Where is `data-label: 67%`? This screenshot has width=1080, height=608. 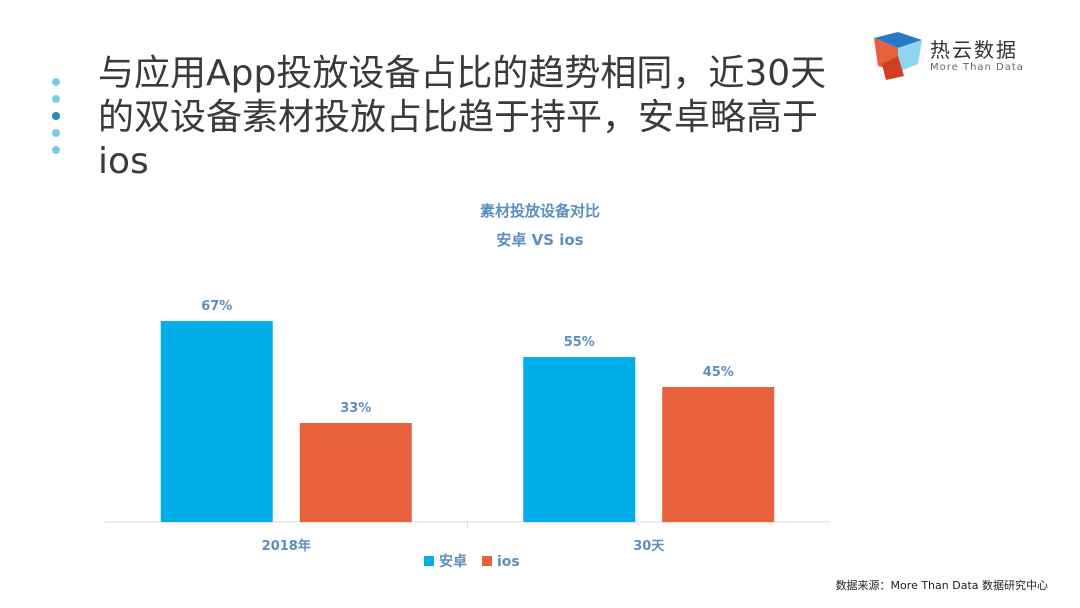
data-label: 67% is located at coordinates (216, 306).